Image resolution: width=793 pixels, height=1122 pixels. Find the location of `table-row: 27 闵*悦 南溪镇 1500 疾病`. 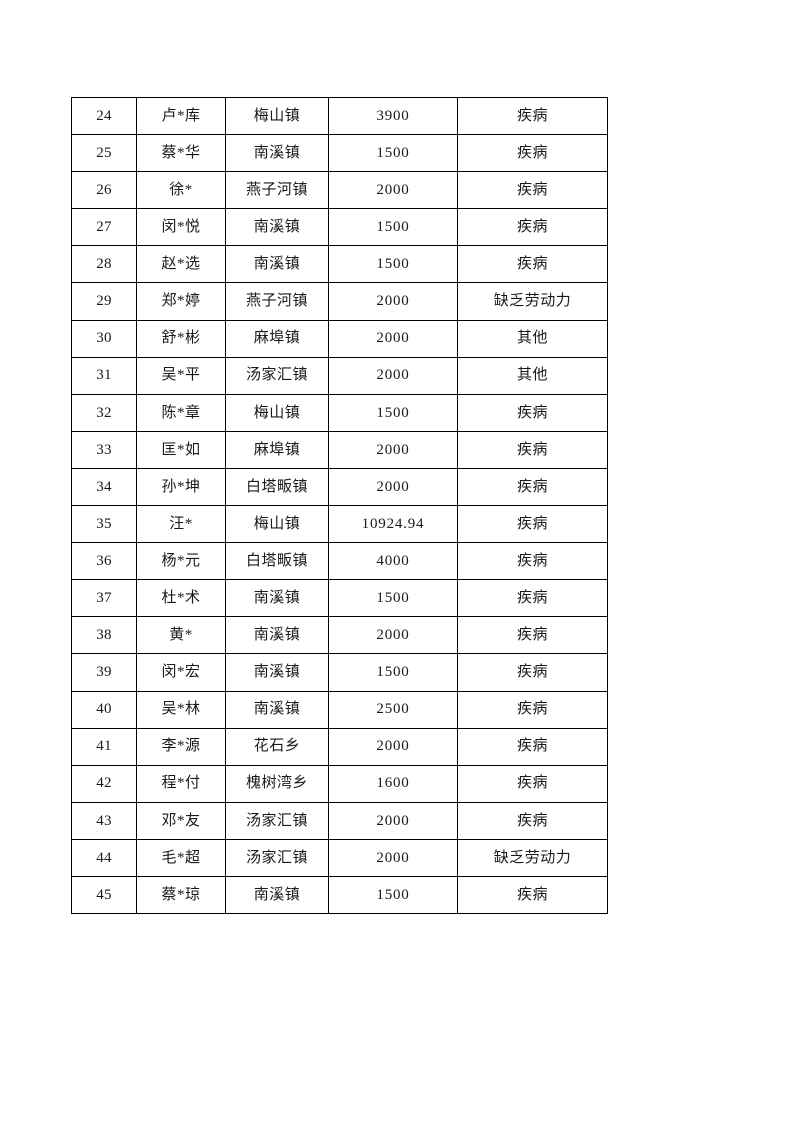

table-row: 27 闵*悦 南溪镇 1500 疾病 is located at coordinates (339, 227).